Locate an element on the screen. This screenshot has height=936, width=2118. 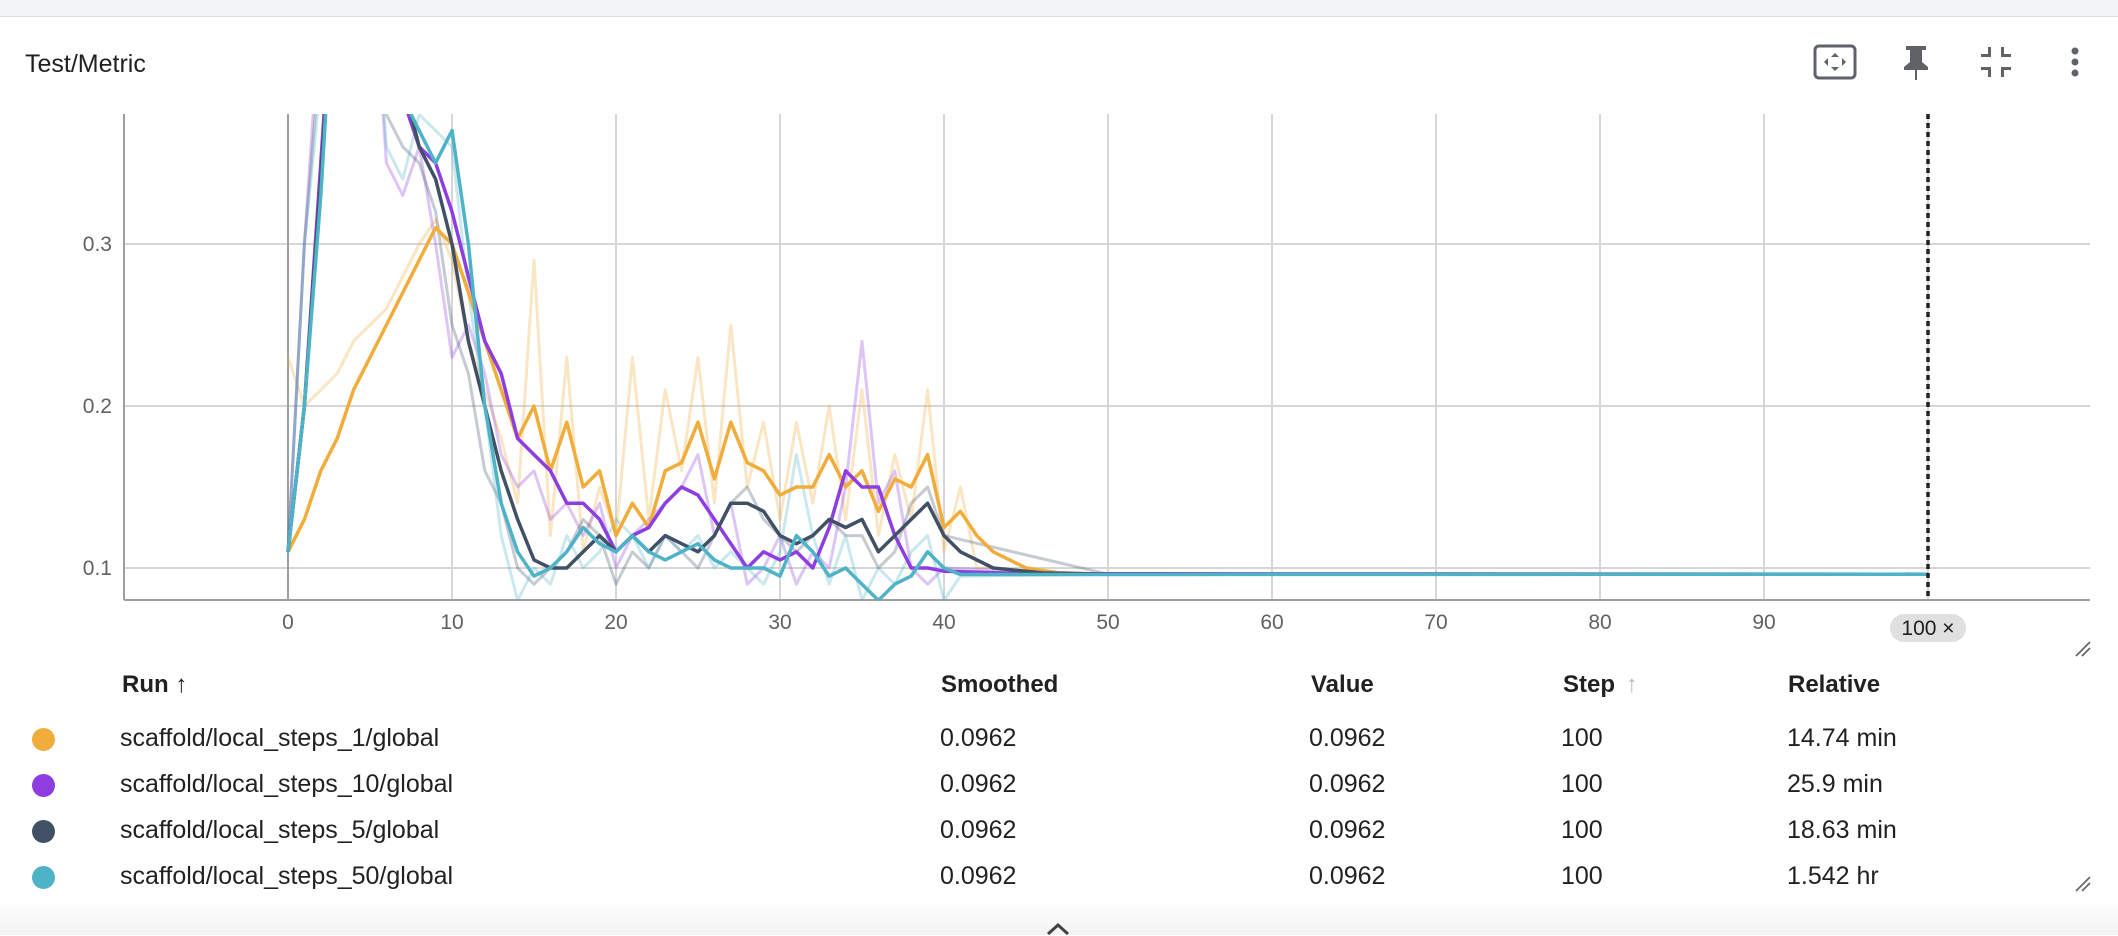
bottom-bar is located at coordinates (1059, 917).